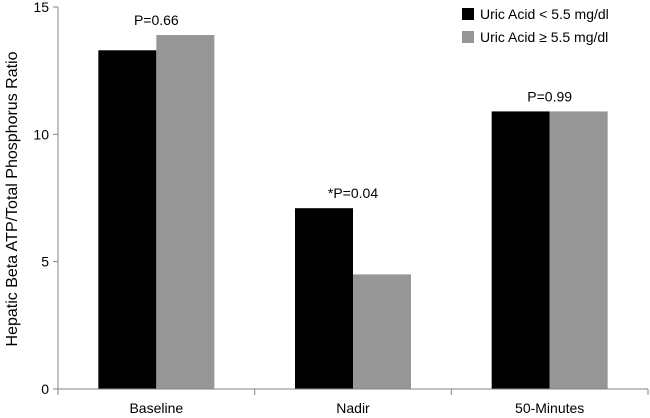 The height and width of the screenshot is (418, 650). Describe the element at coordinates (353, 193) in the screenshot. I see `p-value-nadir: *P=0.04` at that location.